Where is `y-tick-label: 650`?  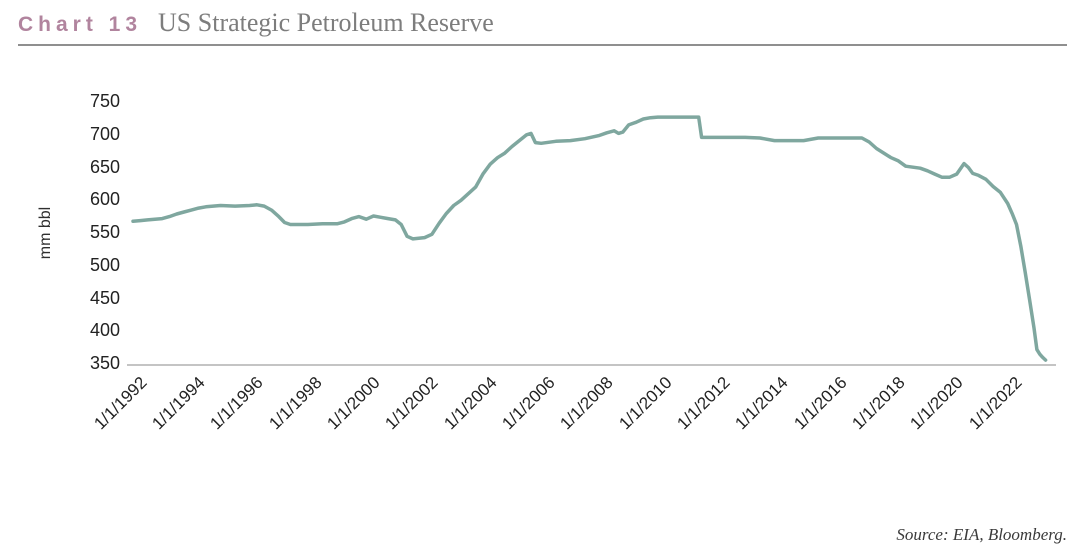
y-tick-label: 650 is located at coordinates (104, 166).